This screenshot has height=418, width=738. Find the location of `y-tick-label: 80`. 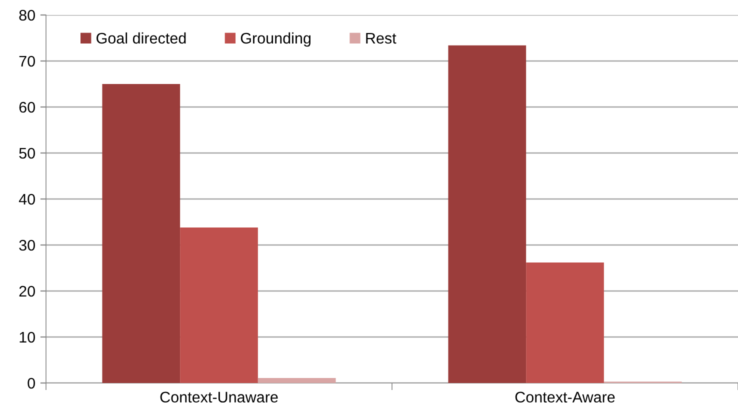

y-tick-label: 80 is located at coordinates (27, 15).